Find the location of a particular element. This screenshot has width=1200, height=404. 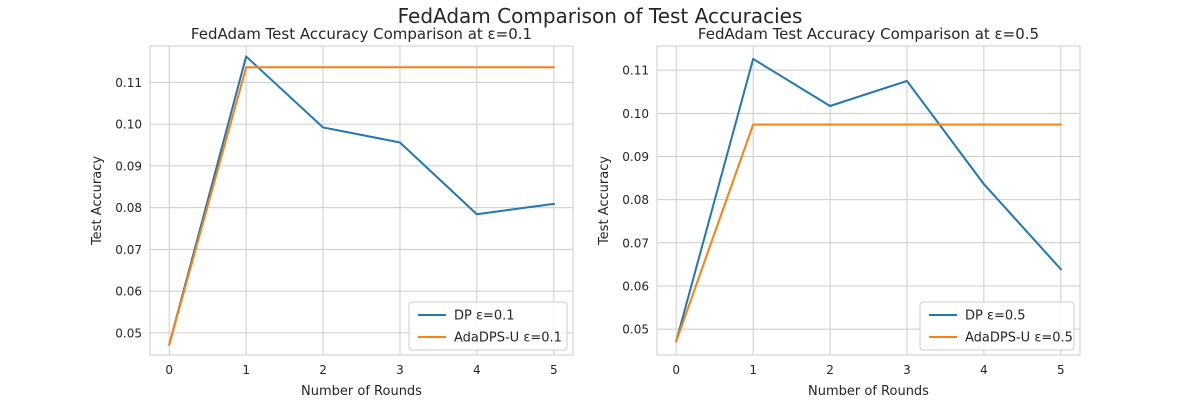

panel-1-legend-box is located at coordinates (488, 326).